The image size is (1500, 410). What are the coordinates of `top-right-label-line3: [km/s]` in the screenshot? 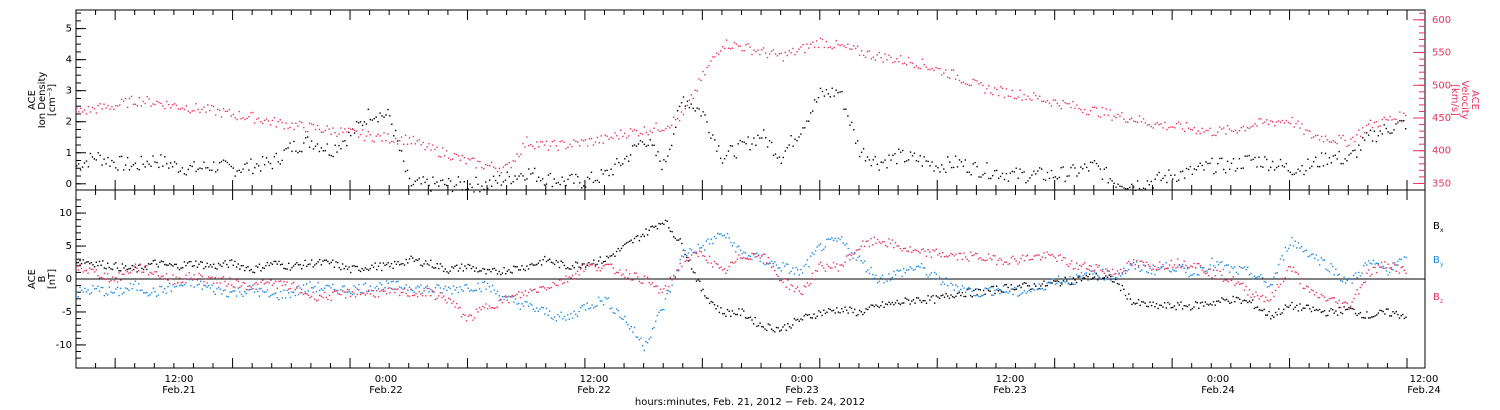 It's located at (1454, 100).